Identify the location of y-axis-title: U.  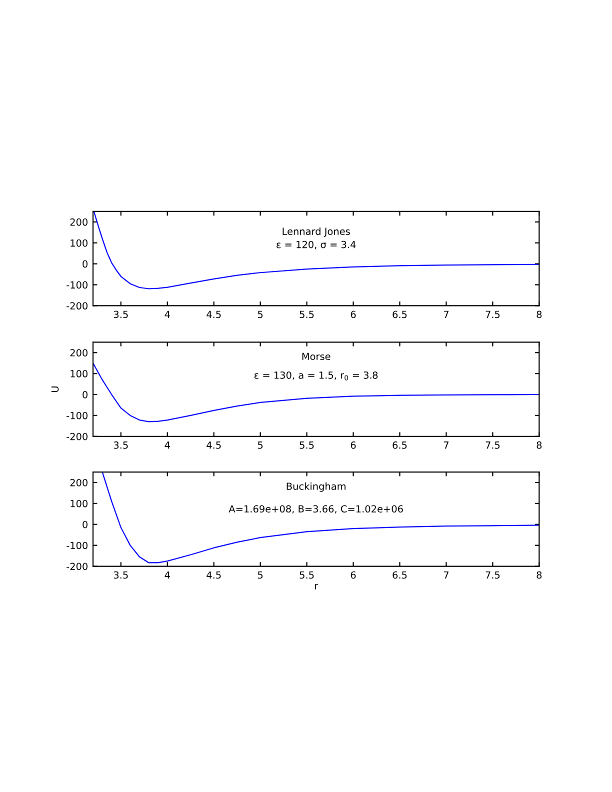
(55, 389).